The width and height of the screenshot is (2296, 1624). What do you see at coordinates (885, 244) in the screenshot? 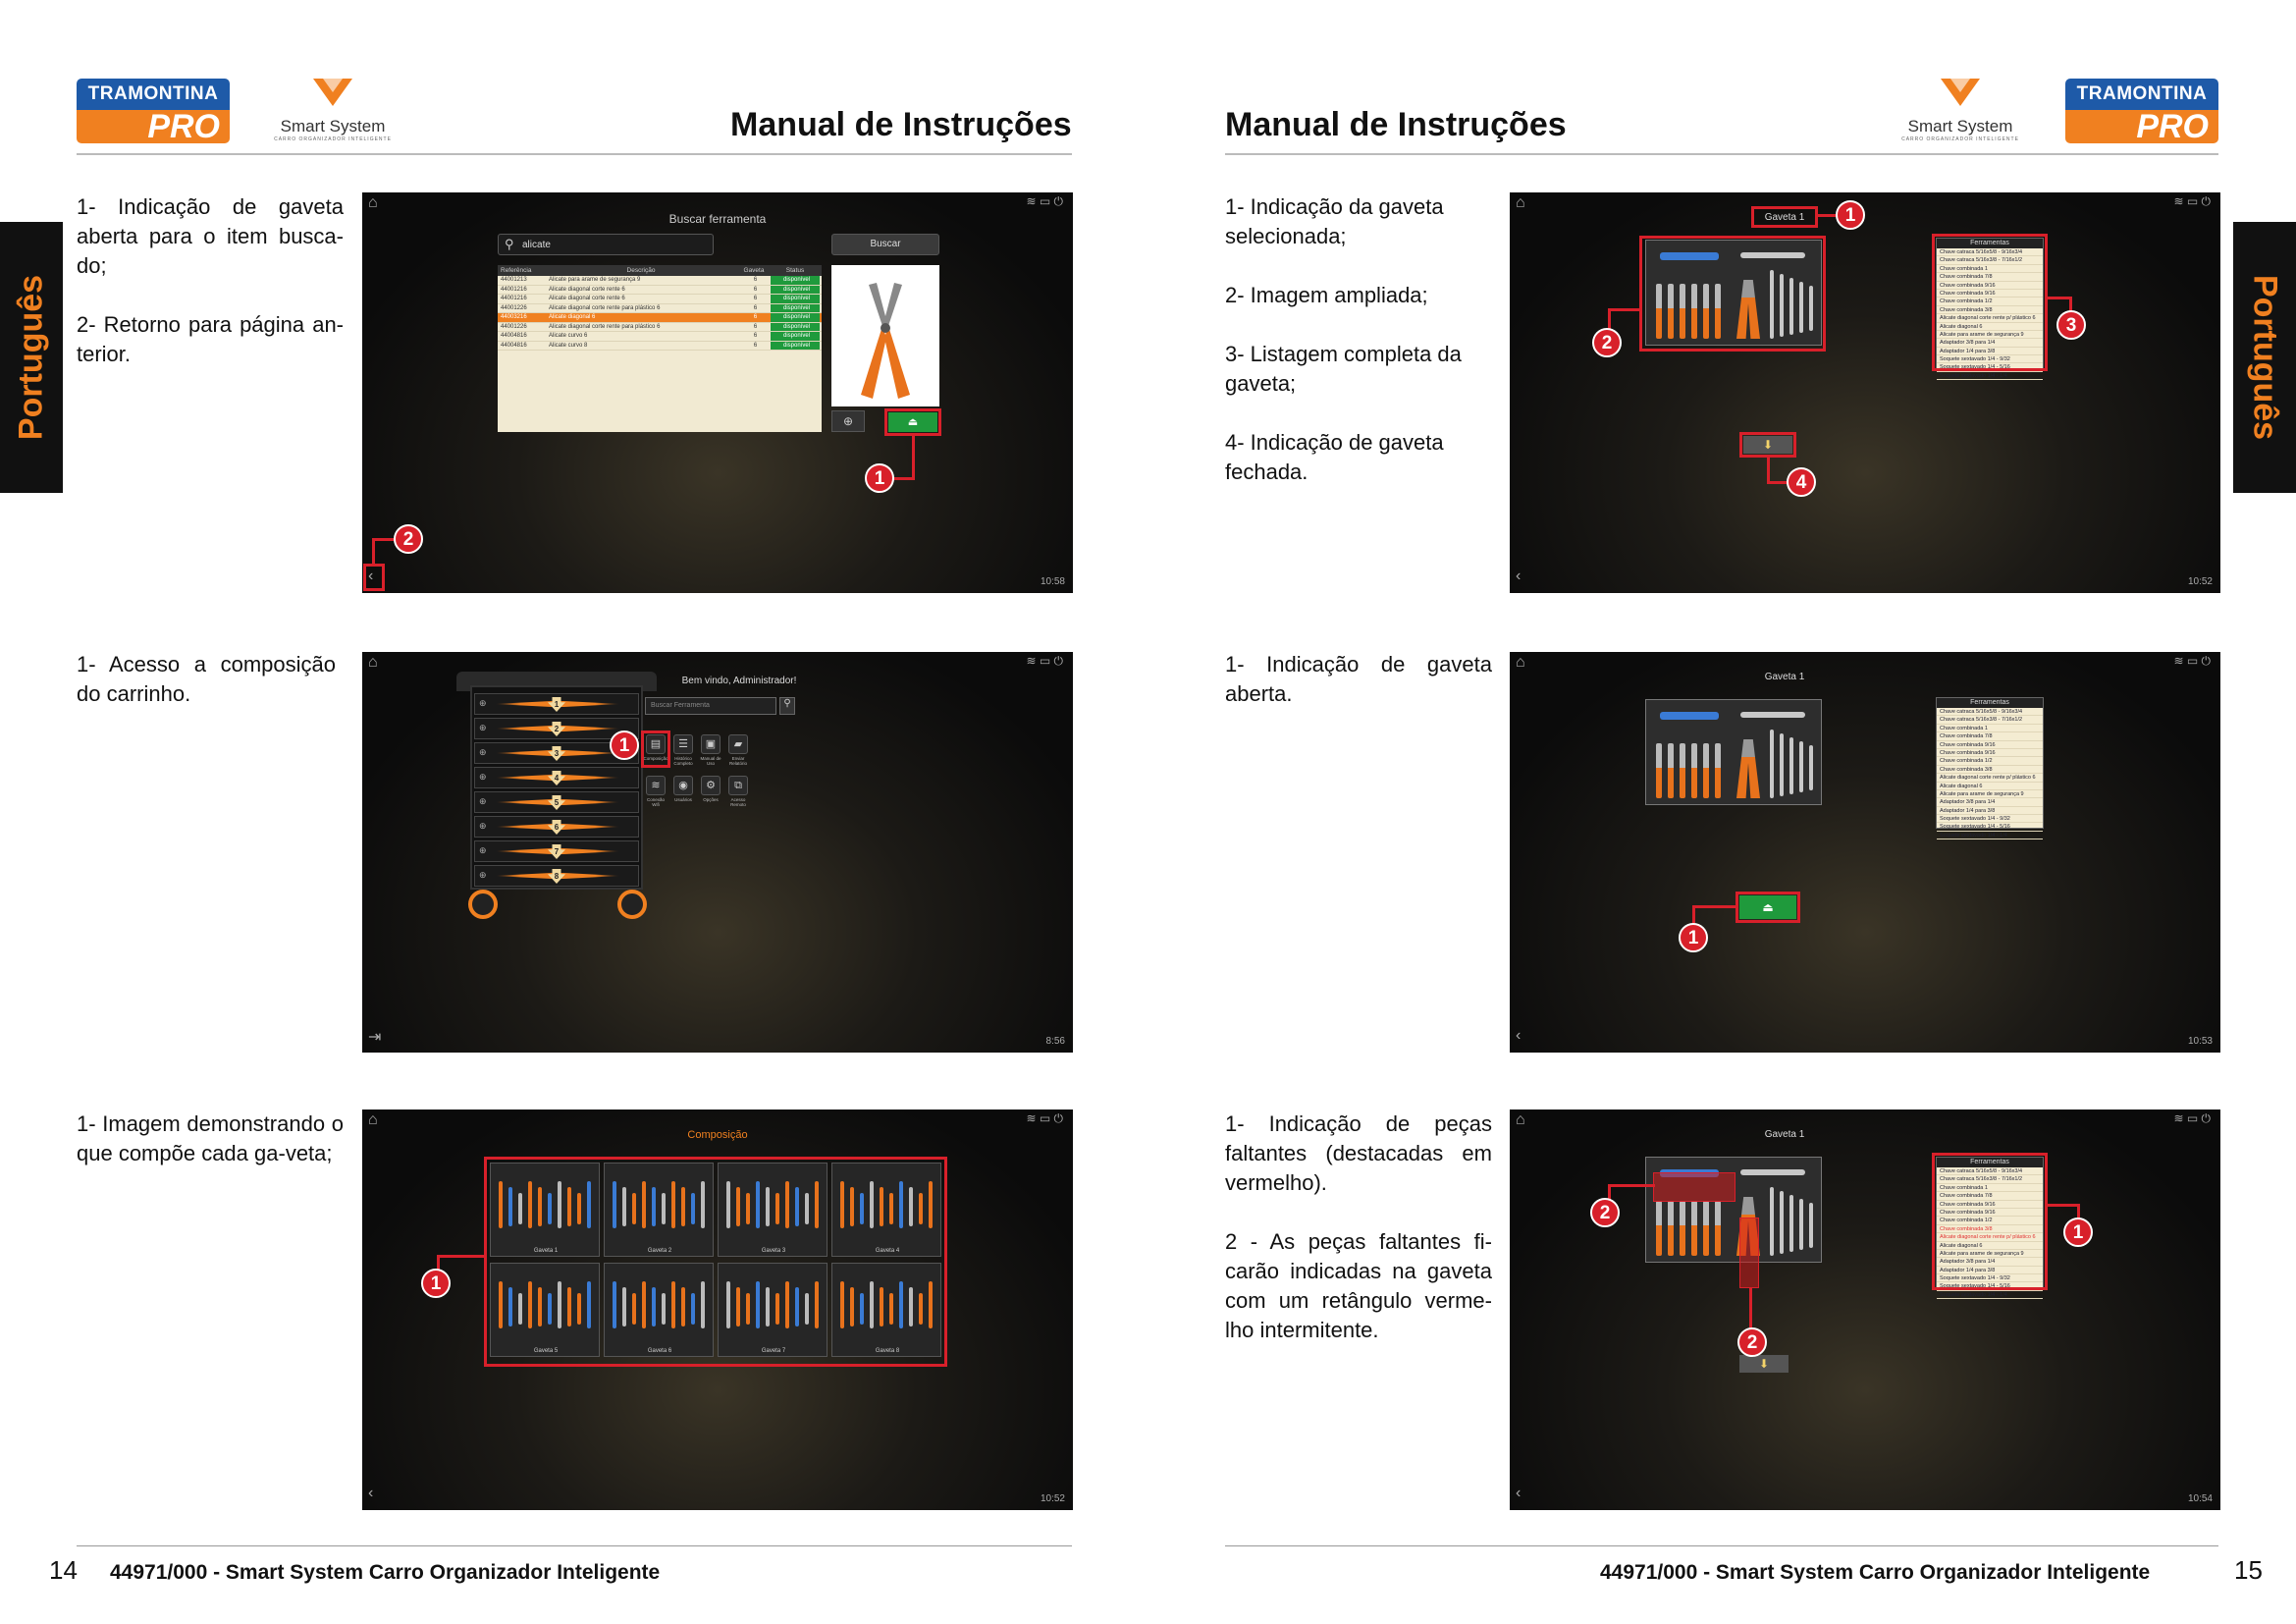
I see `search-button: Buscar` at bounding box center [885, 244].